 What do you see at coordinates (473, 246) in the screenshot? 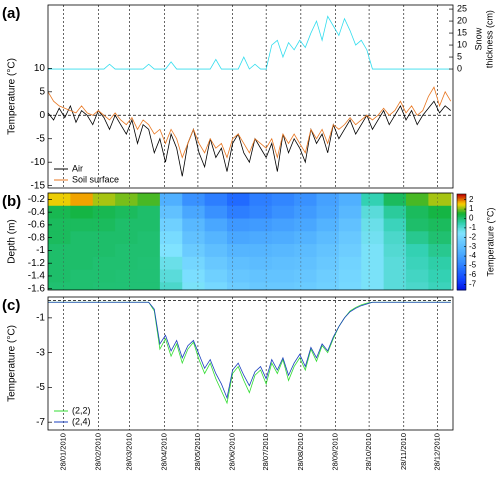
I see `colorbar-tick-label: -3` at bounding box center [473, 246].